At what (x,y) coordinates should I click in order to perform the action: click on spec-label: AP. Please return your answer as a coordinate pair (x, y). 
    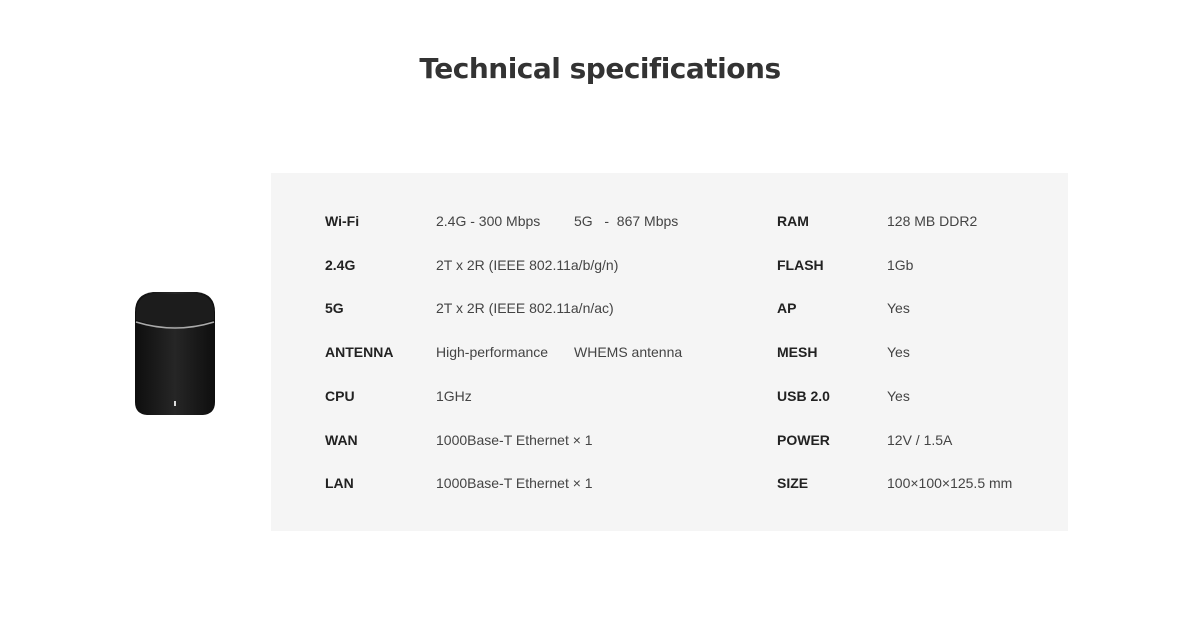
    Looking at the image, I should click on (787, 308).